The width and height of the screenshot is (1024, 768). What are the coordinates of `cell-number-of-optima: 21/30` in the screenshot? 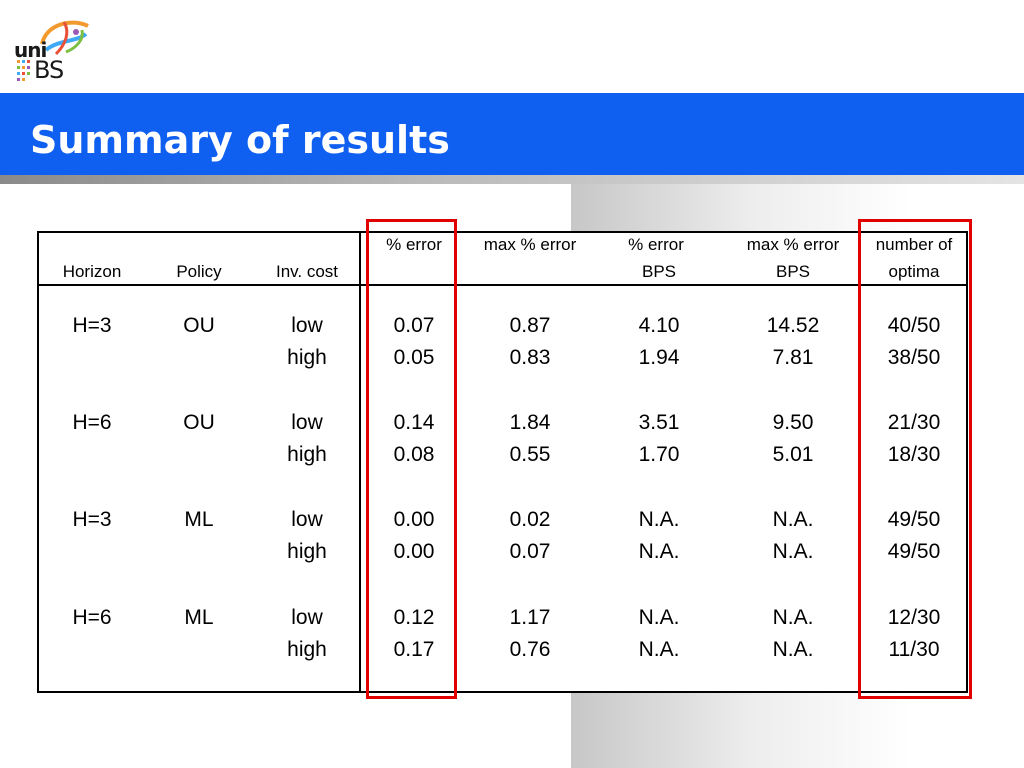 It's located at (914, 422).